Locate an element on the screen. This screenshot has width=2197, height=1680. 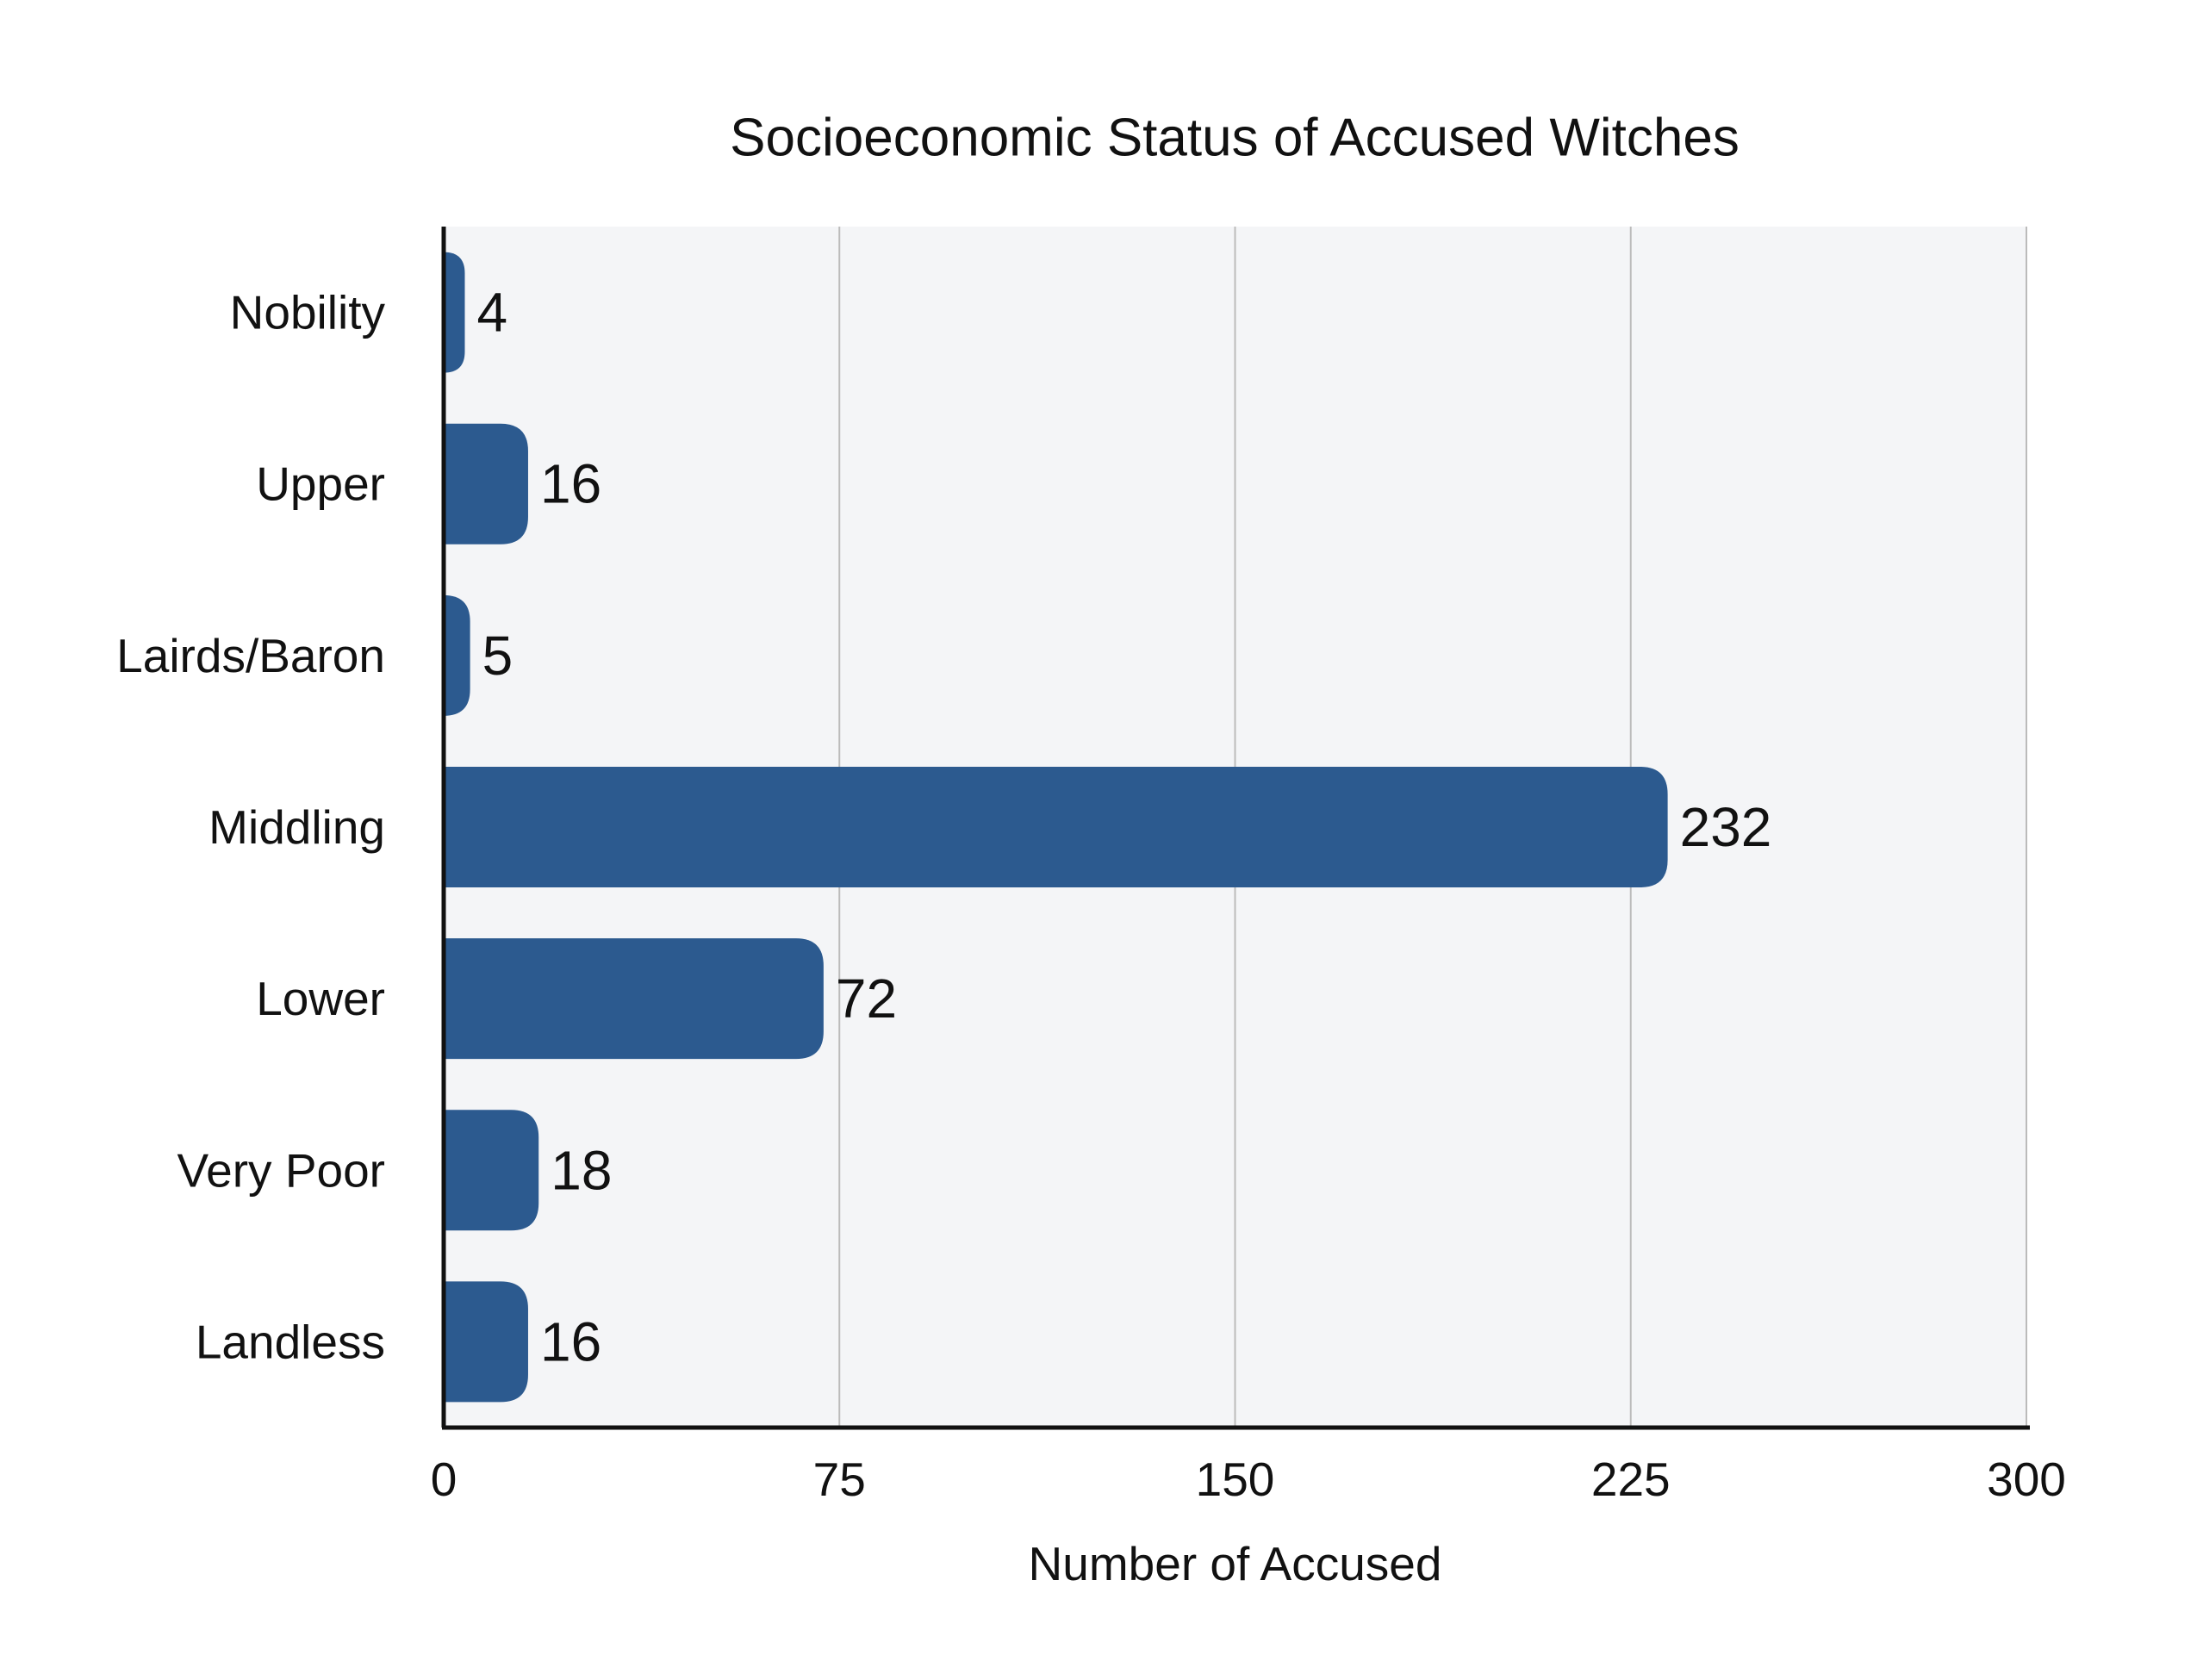
category-label-nobility: Nobility is located at coordinates (308, 313).